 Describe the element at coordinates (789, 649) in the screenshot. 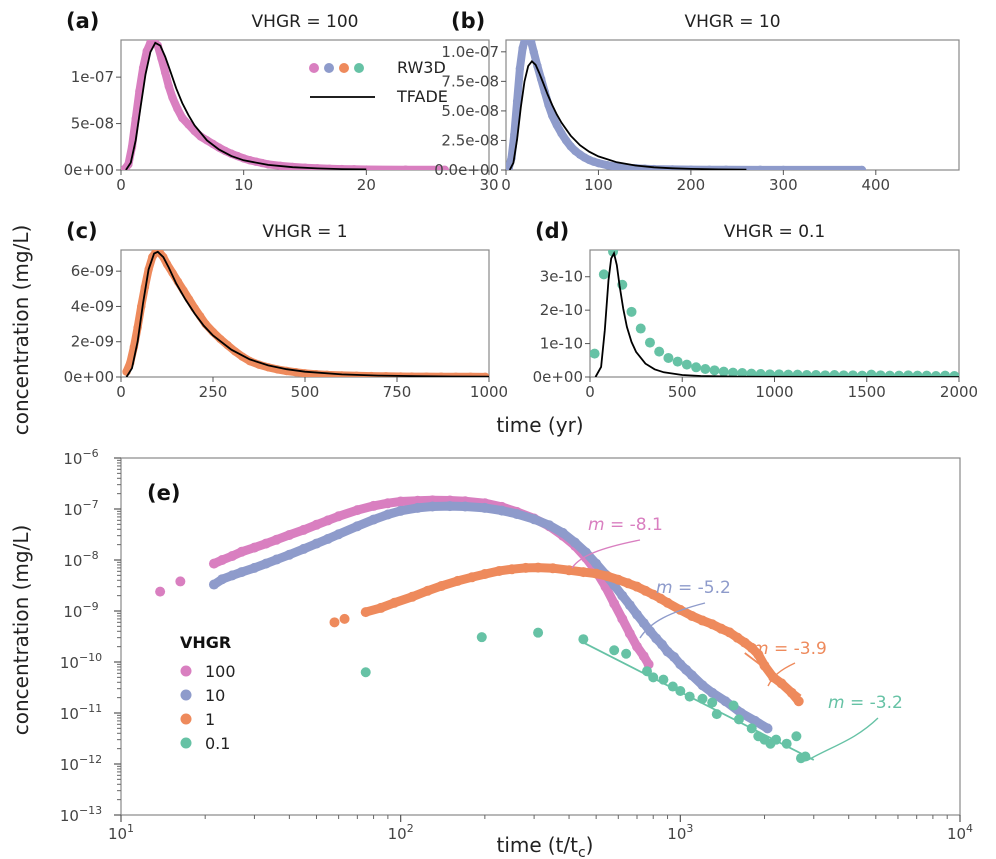

I see `slope-annotation: m = -3.9` at that location.